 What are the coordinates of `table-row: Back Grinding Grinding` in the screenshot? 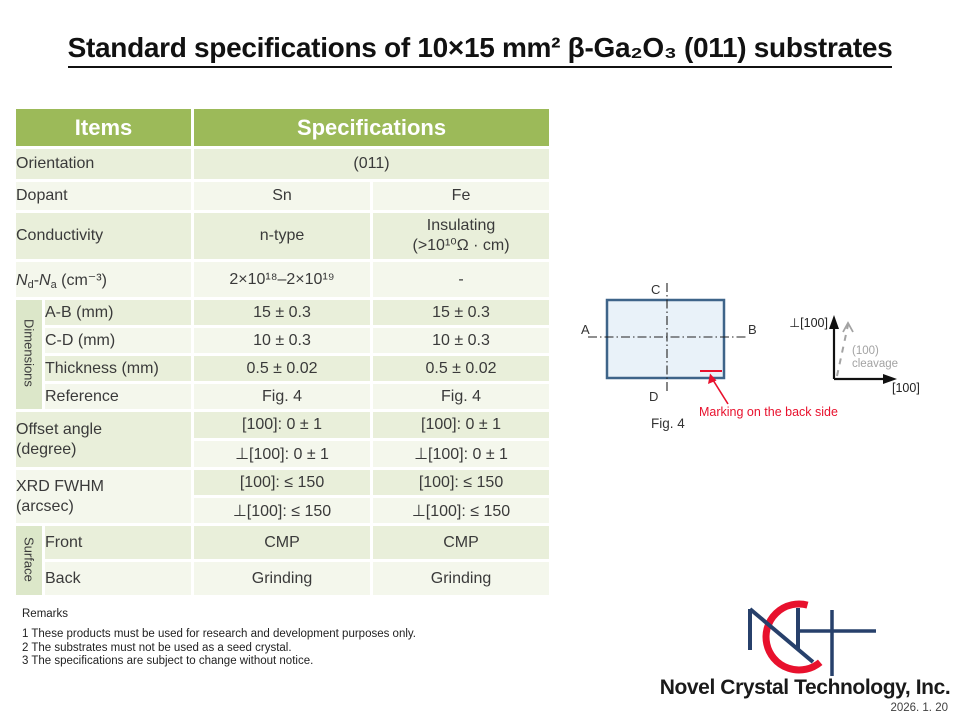 It's located at (283, 578).